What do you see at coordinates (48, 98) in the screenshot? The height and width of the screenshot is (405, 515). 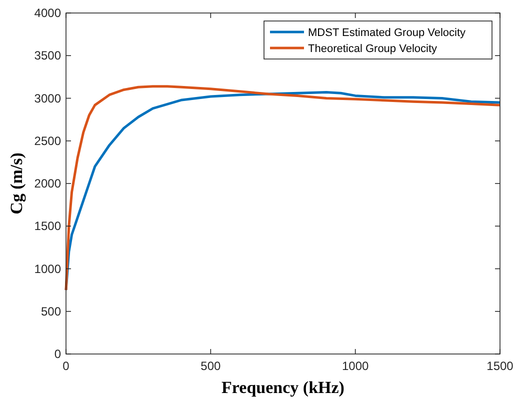 I see `y-tick-label: 3000` at bounding box center [48, 98].